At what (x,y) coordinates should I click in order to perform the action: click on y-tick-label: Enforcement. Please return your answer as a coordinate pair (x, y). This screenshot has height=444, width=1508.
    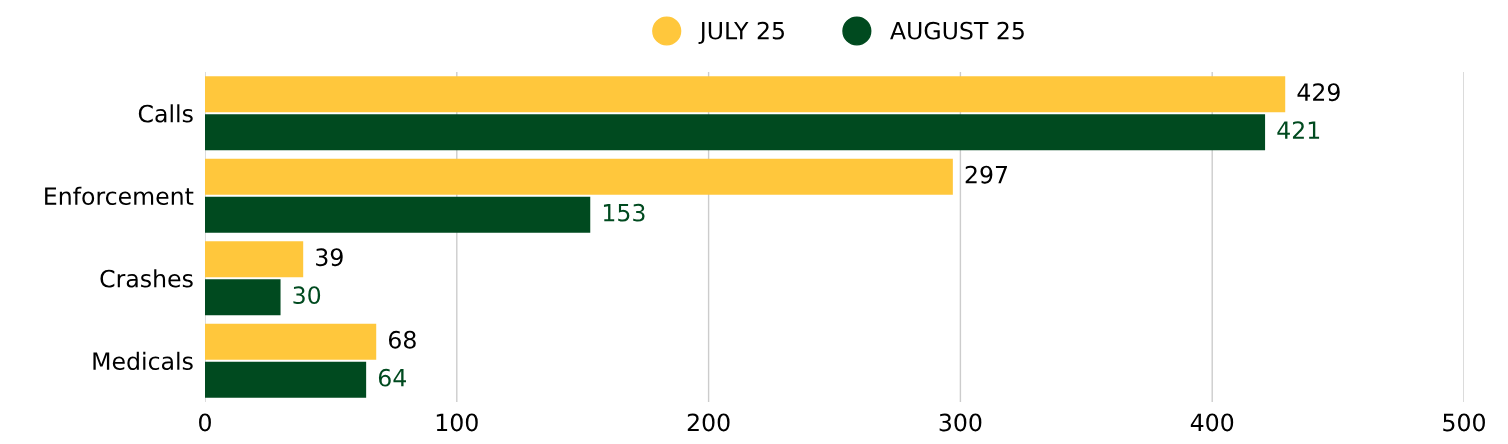
    Looking at the image, I should click on (119, 196).